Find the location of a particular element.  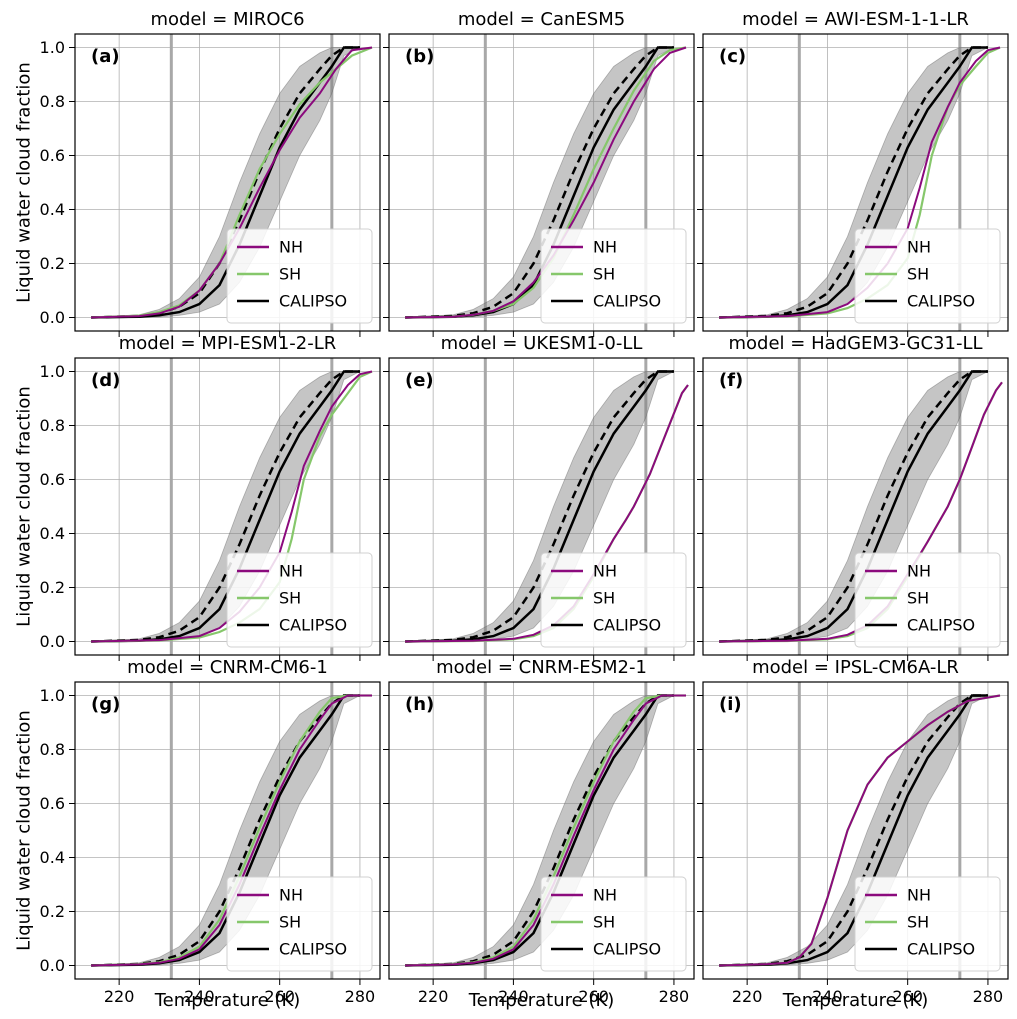

panel-title: model = MIROC6 is located at coordinates (227, 19).